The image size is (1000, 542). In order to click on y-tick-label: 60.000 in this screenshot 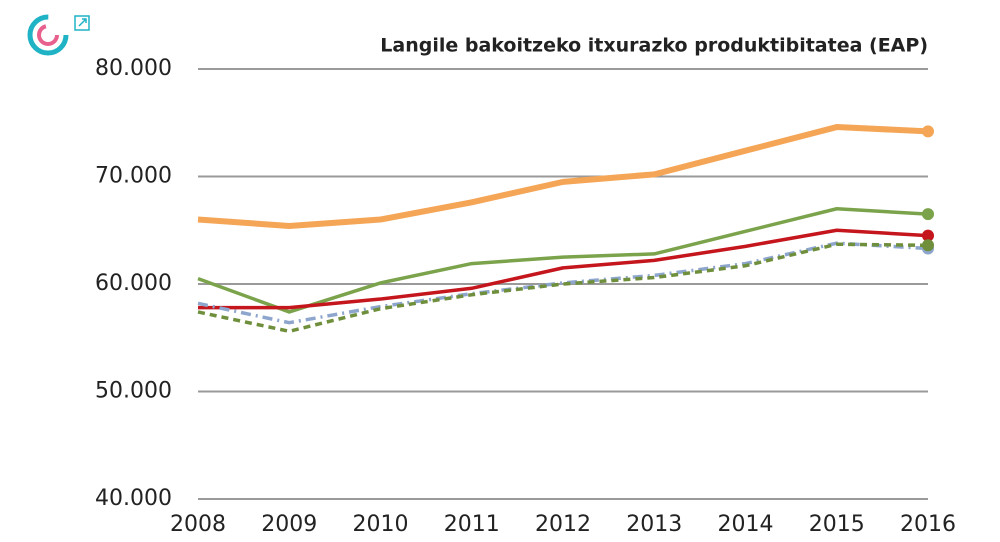, I will do `click(133, 283)`.